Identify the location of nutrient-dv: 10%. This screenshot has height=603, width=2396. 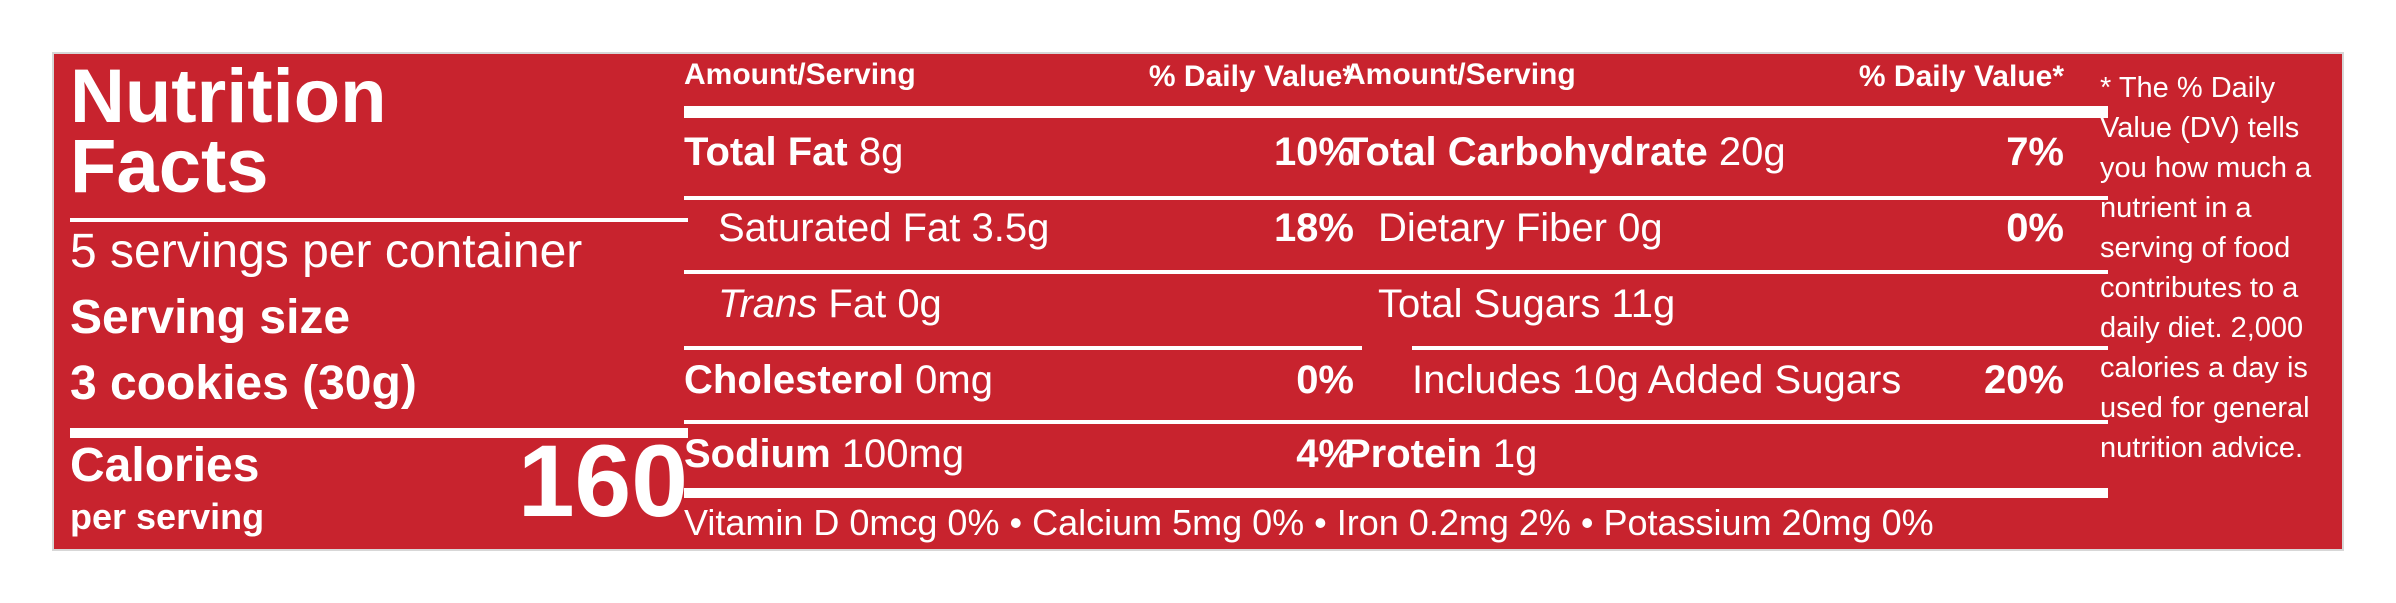
(1313, 152).